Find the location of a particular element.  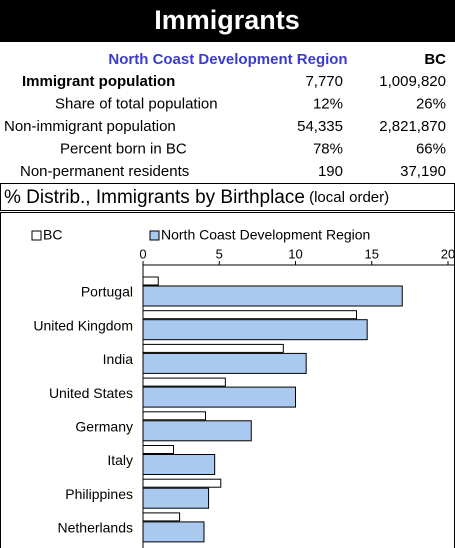

x-tick-label: 5 is located at coordinates (219, 253).